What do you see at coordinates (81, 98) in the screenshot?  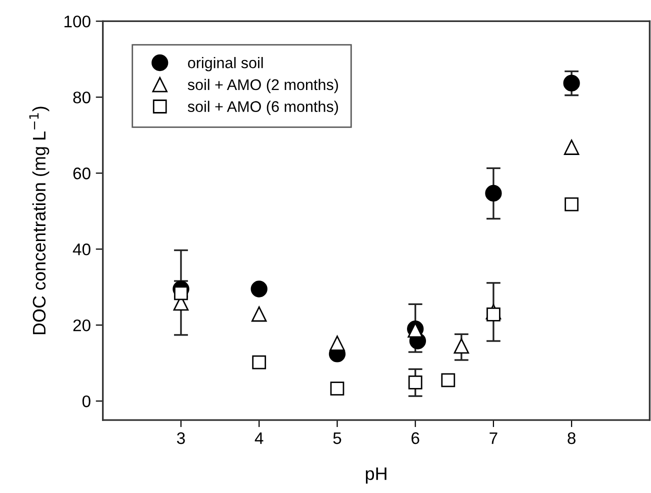 I see `y-tick-label: 80` at bounding box center [81, 98].